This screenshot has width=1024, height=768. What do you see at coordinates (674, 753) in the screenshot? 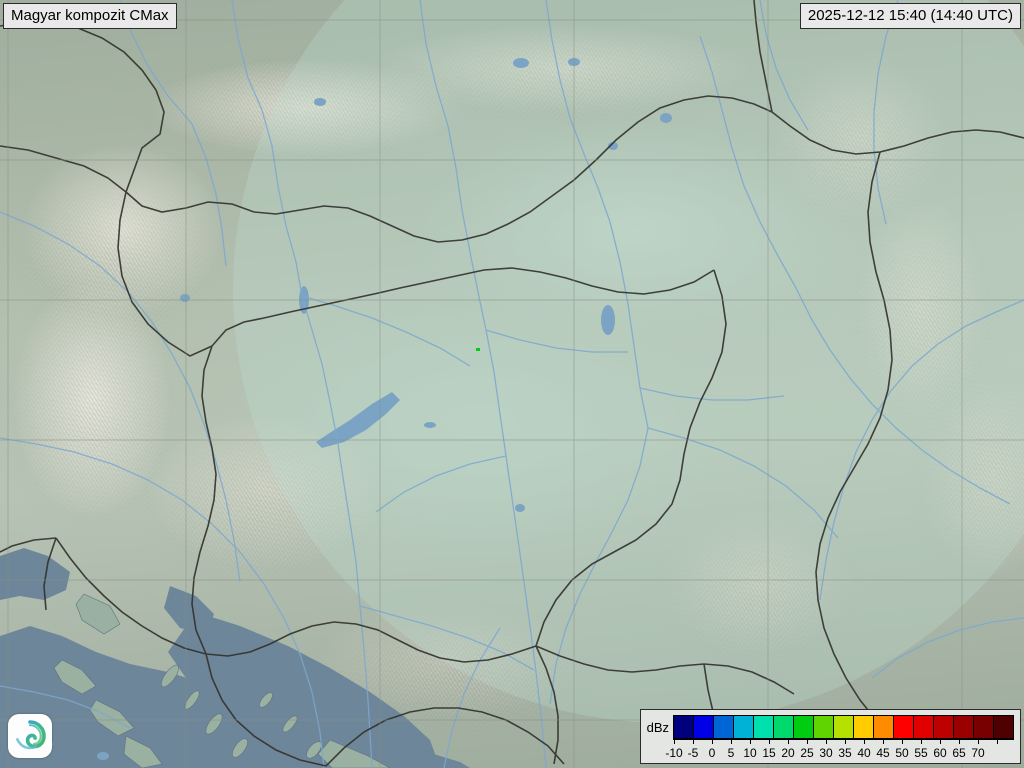
I see `legend-tick-label--10: -10` at bounding box center [674, 753].